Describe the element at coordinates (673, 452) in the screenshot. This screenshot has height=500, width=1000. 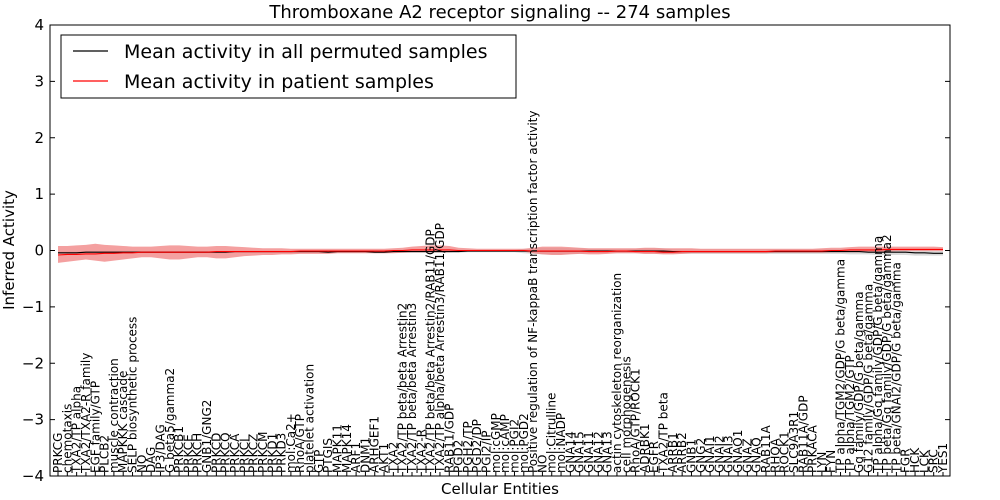
I see `x-tick-label: ARRB1` at that location.